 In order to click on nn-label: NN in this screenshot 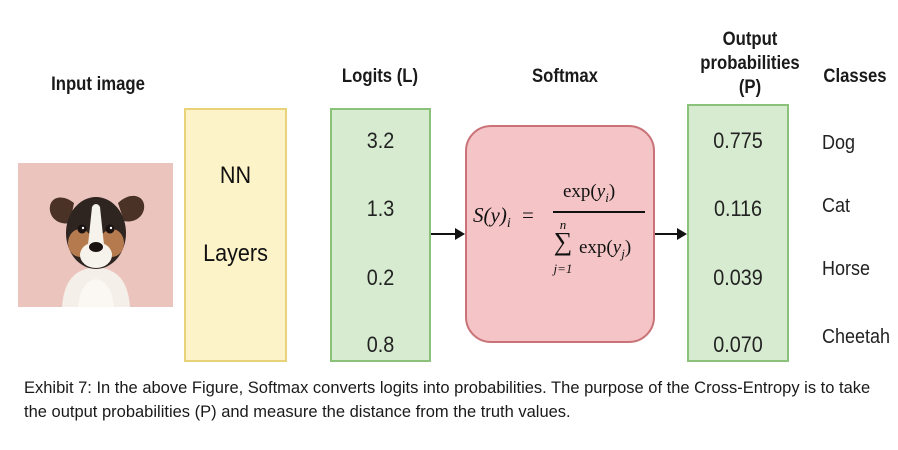, I will do `click(235, 175)`.